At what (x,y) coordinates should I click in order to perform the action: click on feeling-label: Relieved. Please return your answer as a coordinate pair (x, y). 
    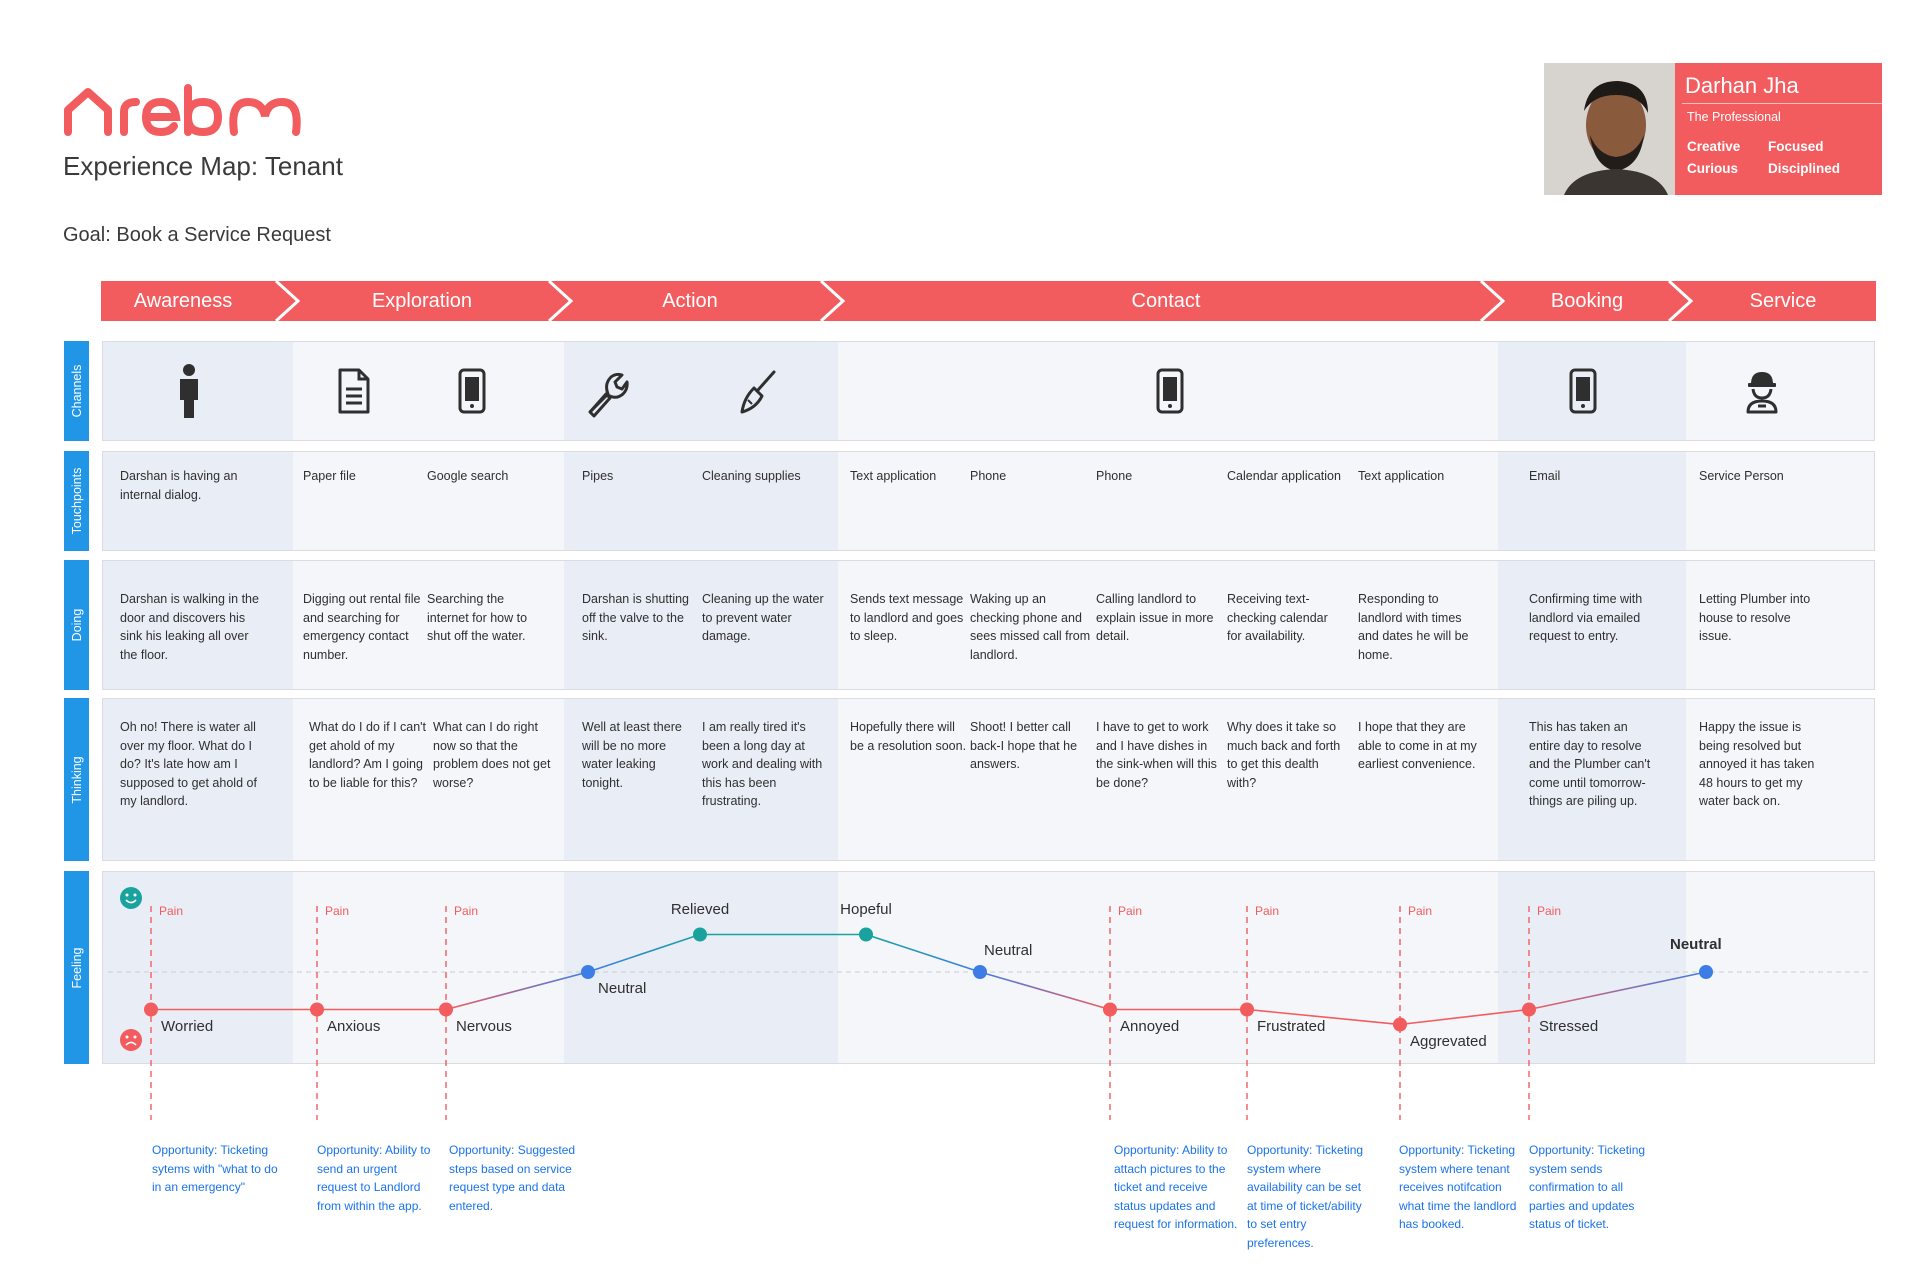
    Looking at the image, I should click on (700, 909).